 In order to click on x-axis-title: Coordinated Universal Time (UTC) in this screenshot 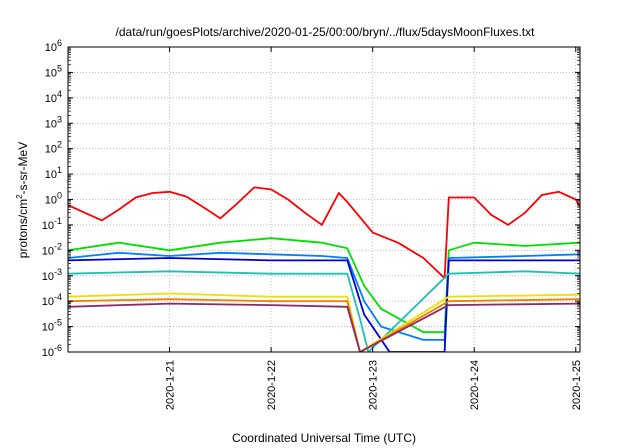, I will do `click(324, 438)`.